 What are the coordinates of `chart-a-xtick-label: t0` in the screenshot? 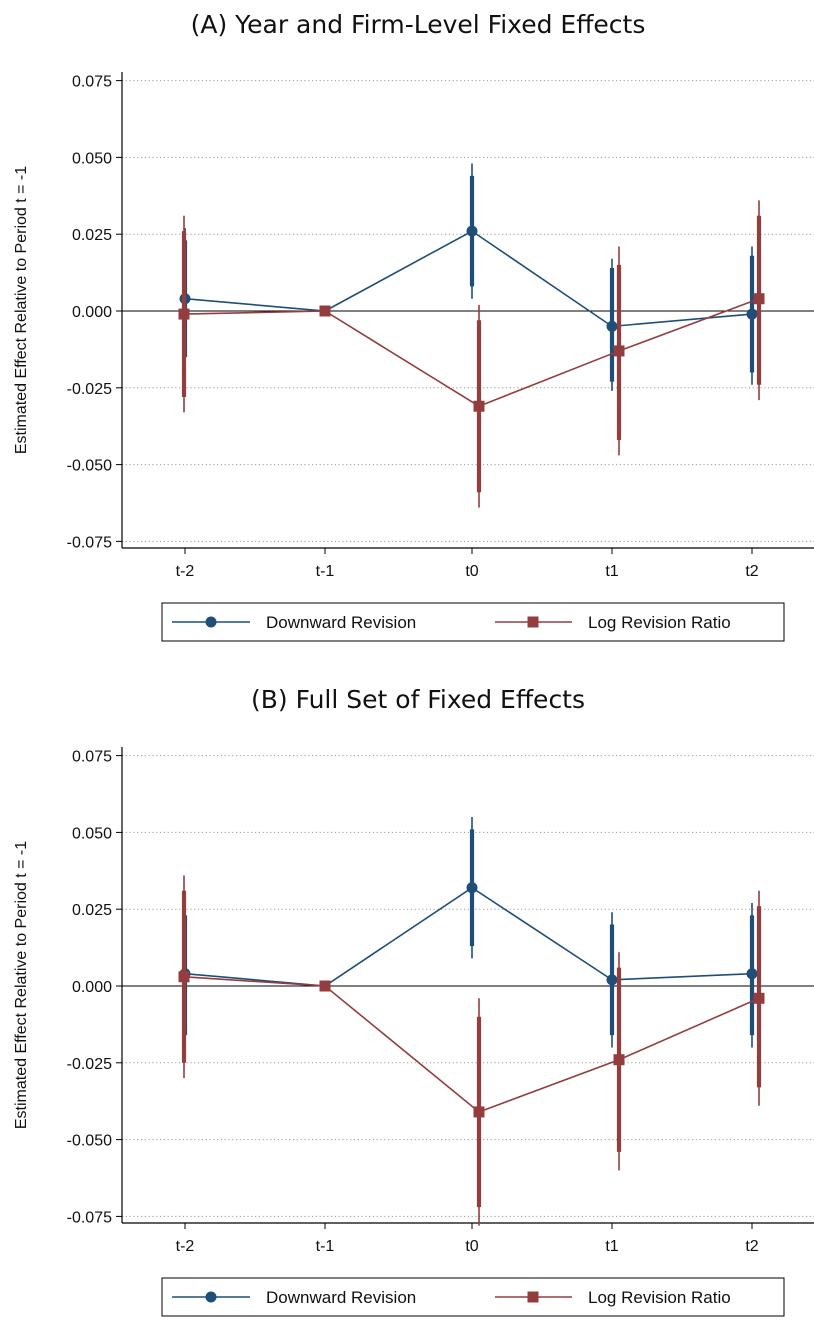 It's located at (471, 571).